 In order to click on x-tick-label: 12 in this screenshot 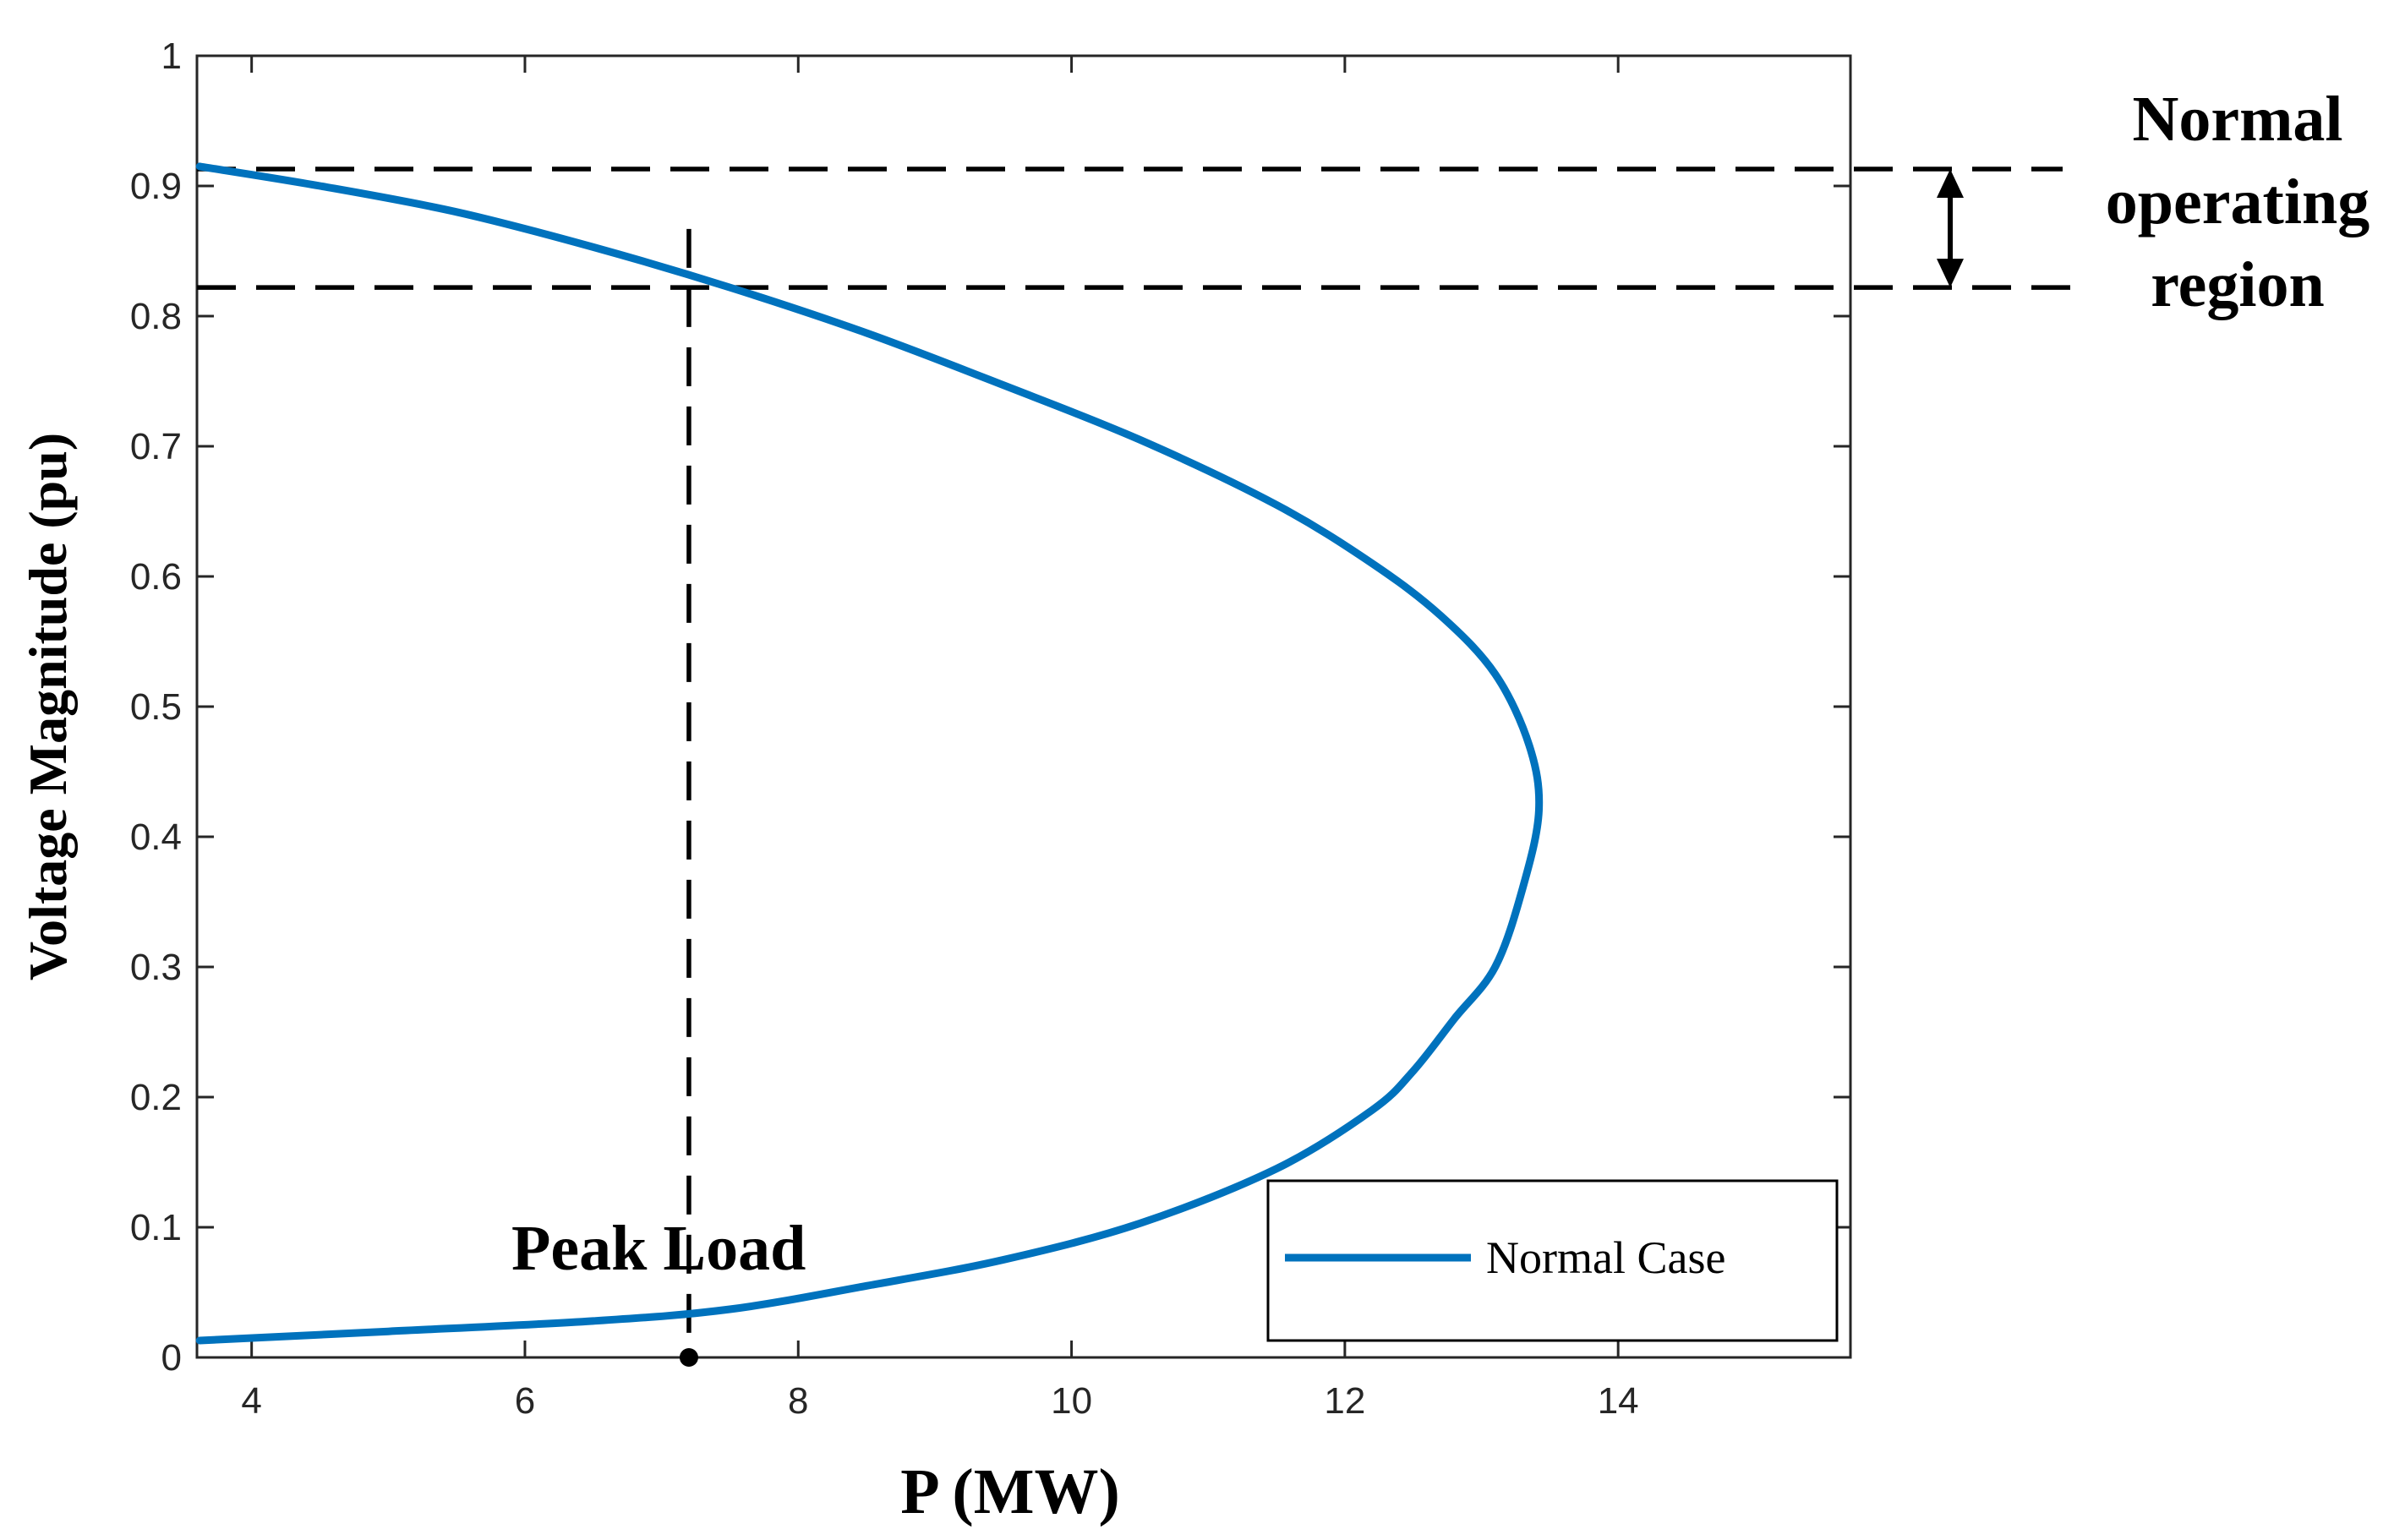, I will do `click(1344, 1401)`.